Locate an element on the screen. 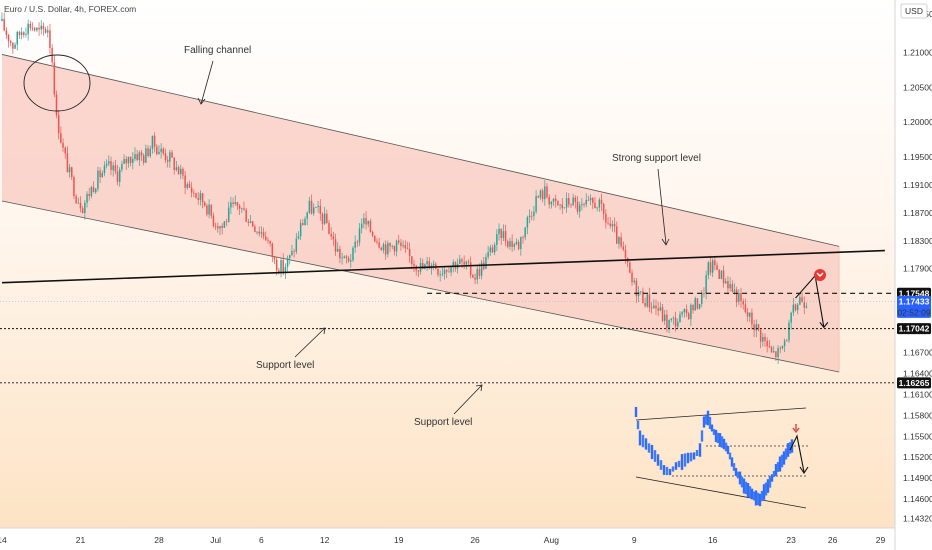  level-price-tag: 1.16265 is located at coordinates (914, 383).